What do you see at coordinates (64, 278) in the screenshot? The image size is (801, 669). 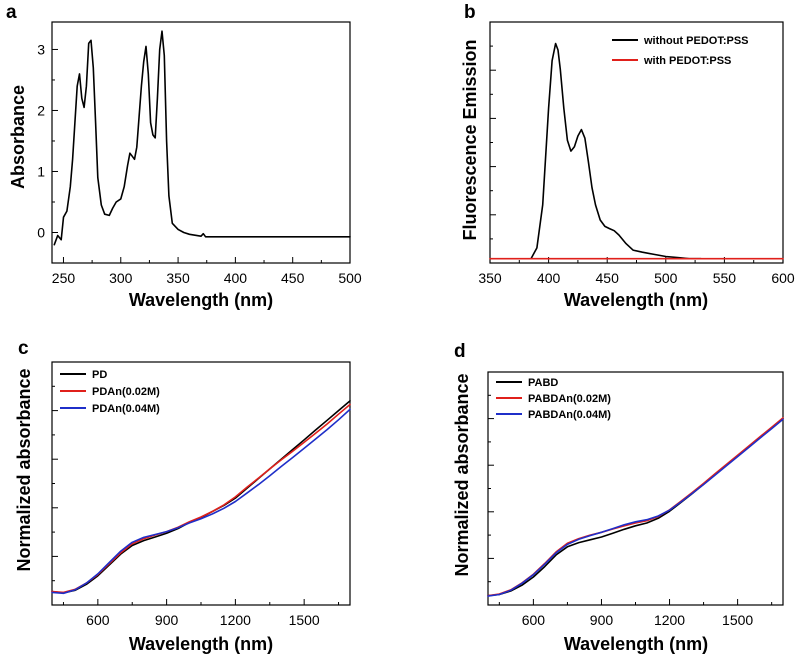 I see `x-tick-label: 250` at bounding box center [64, 278].